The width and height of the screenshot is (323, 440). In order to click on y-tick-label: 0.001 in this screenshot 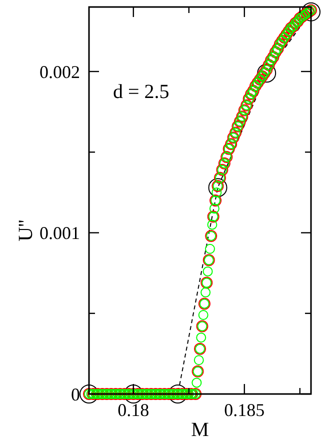, I will do `click(60, 233)`.